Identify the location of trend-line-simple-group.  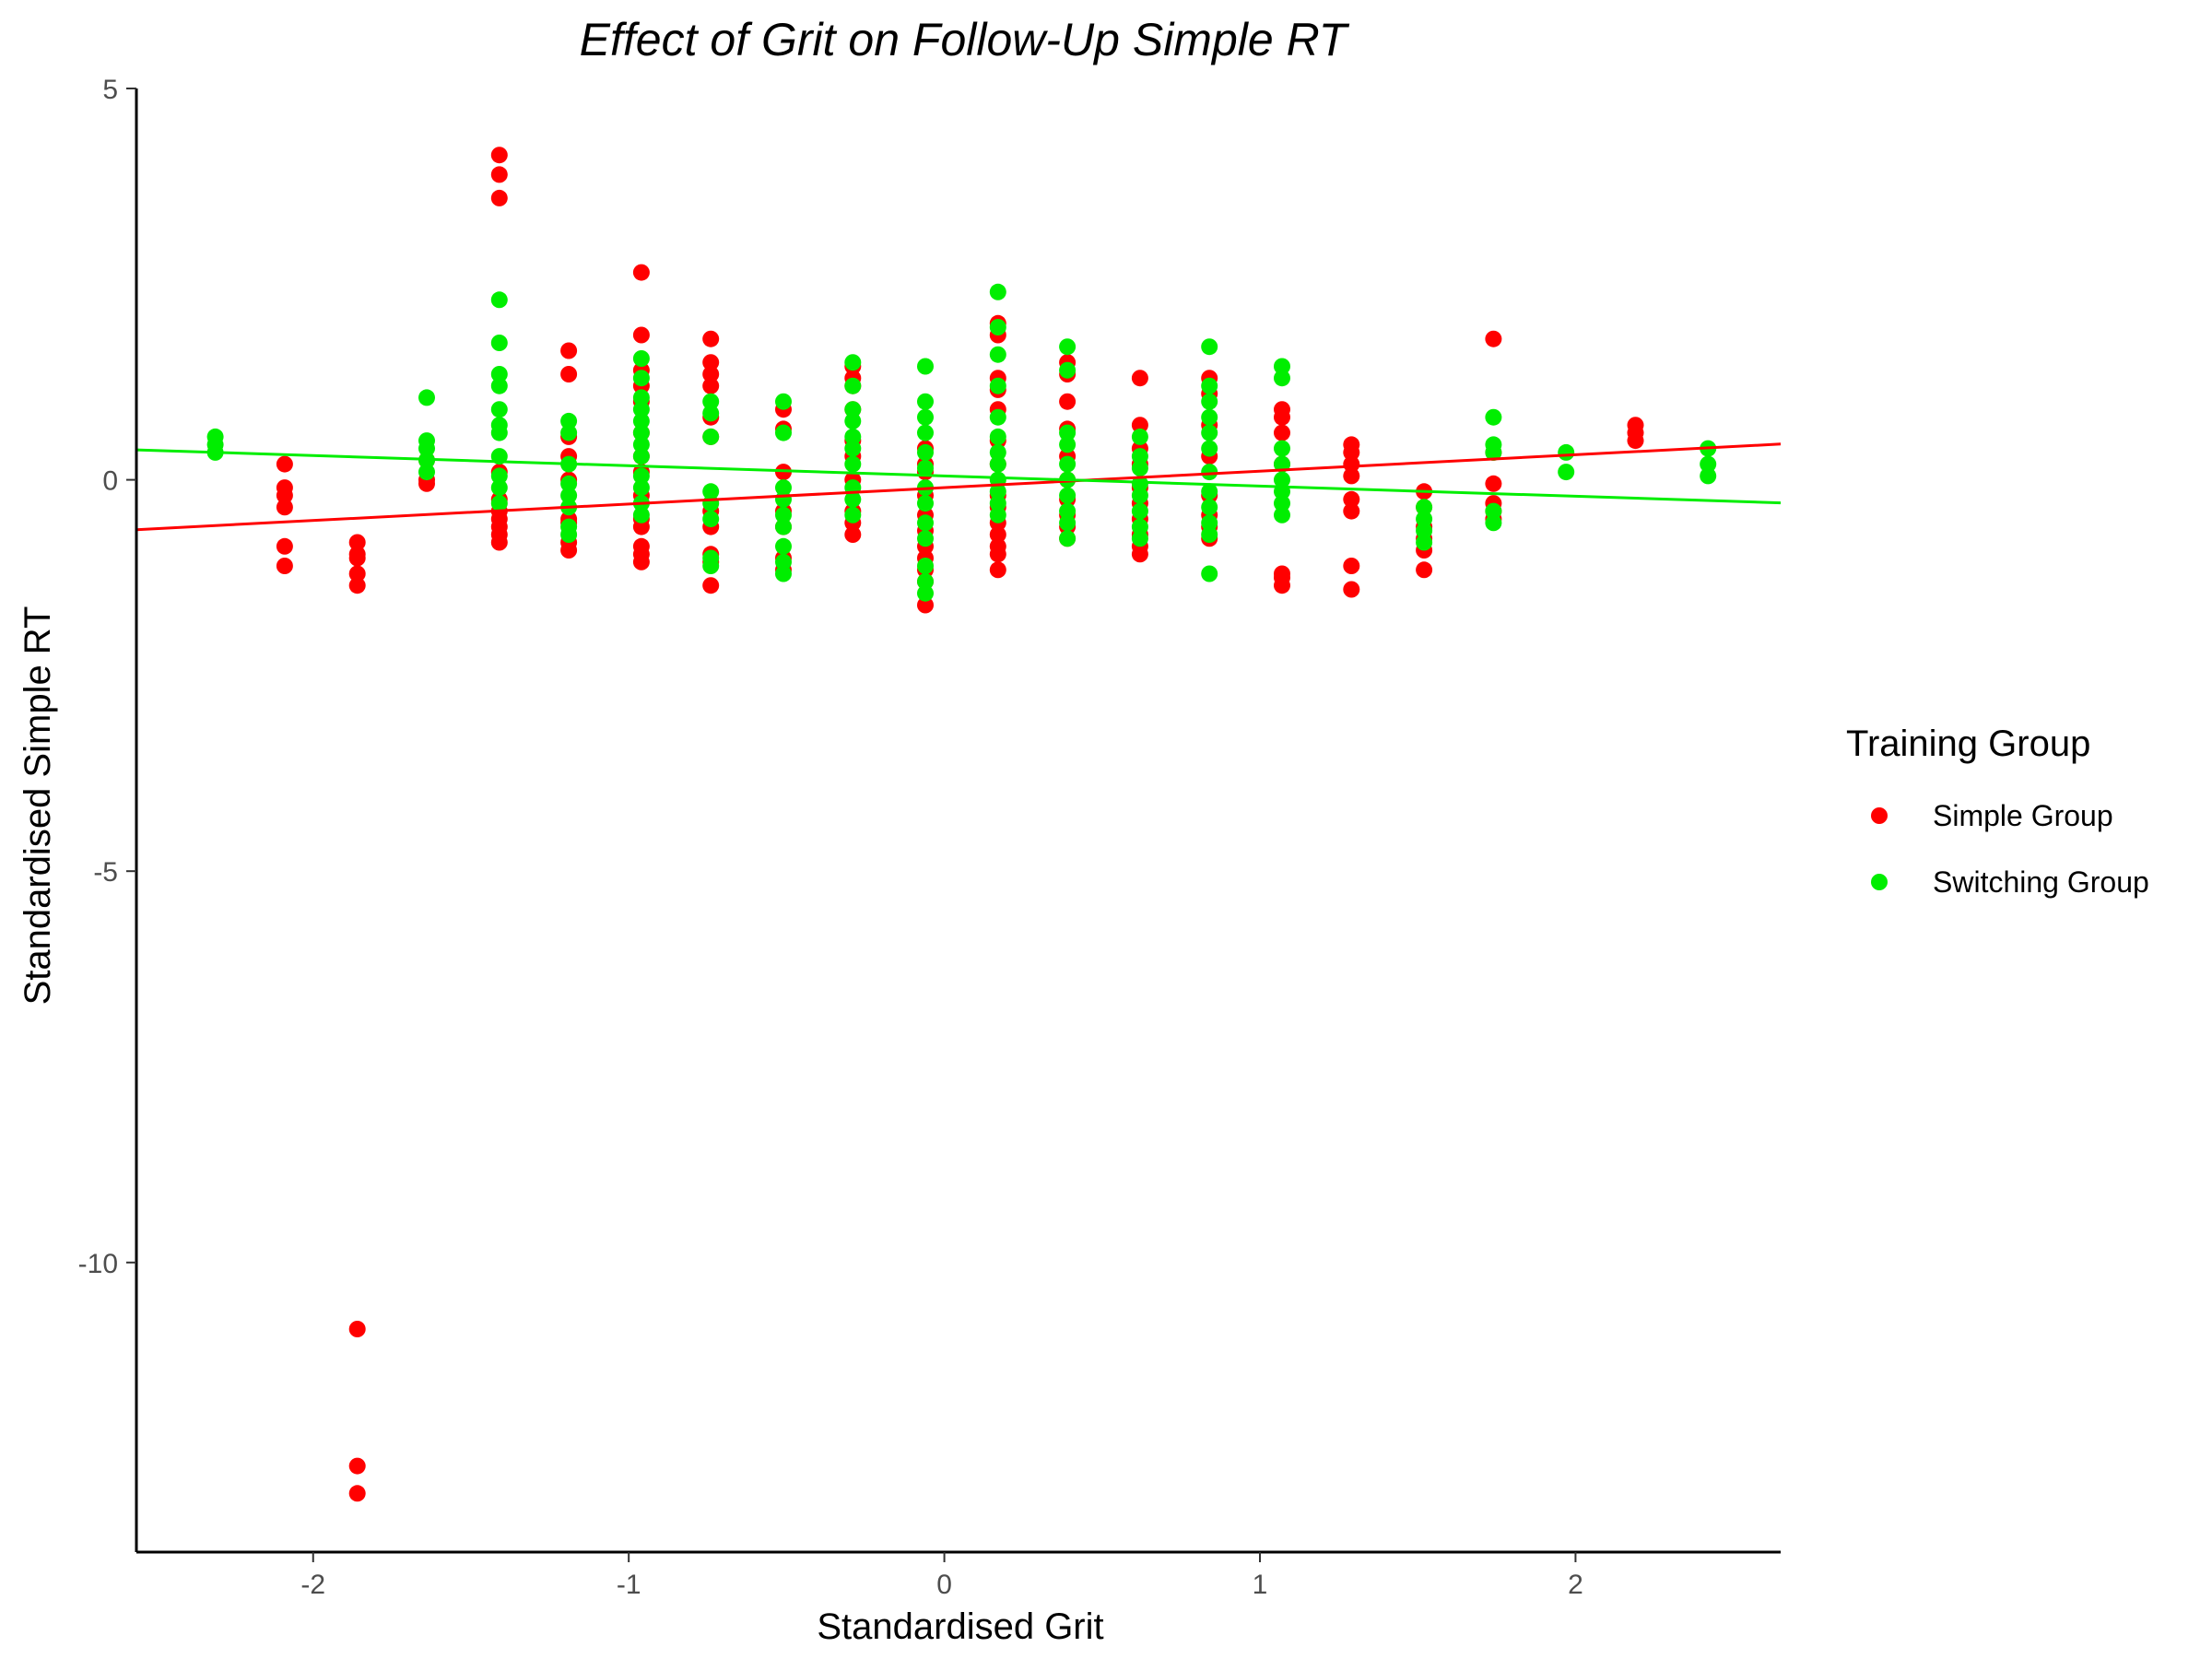
(958, 487).